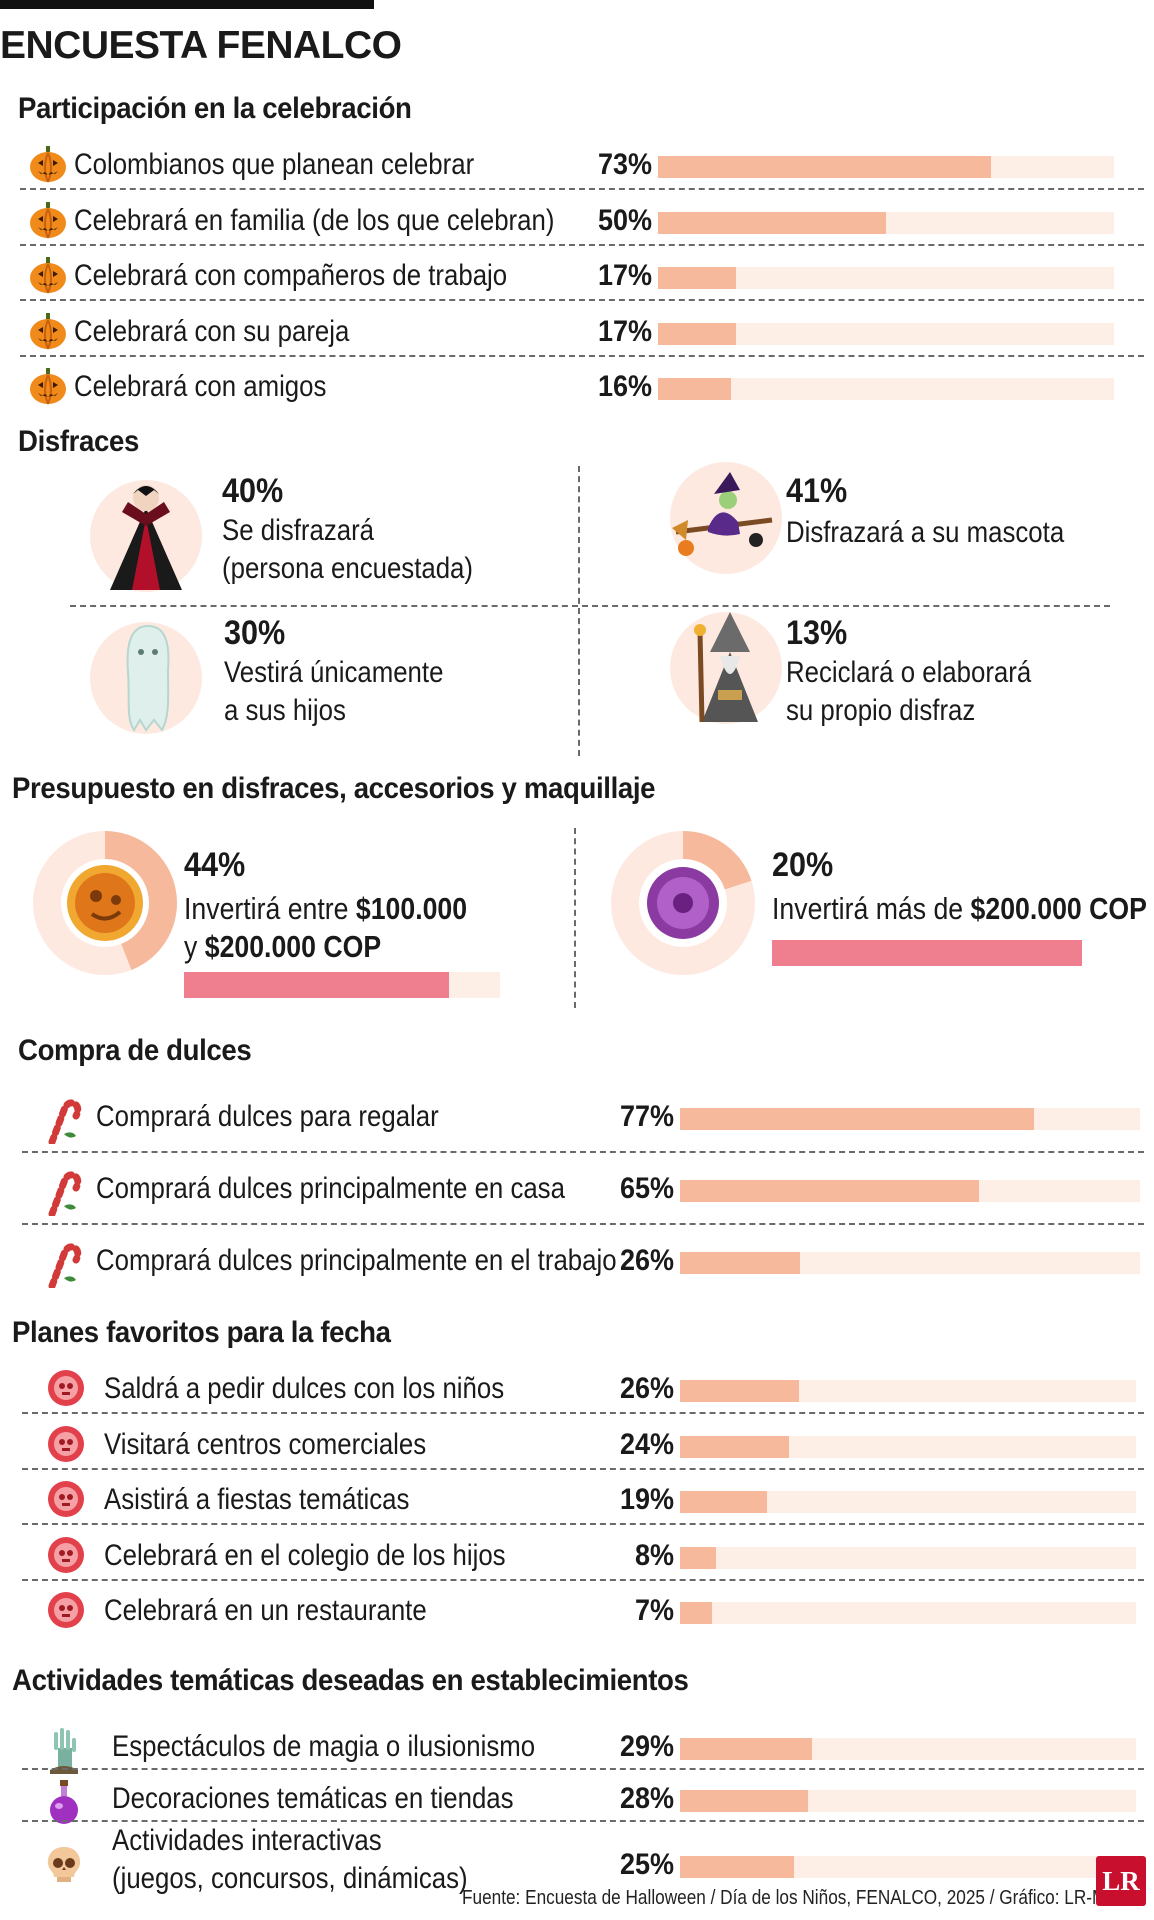 The image size is (1154, 1920). What do you see at coordinates (654, 1555) in the screenshot?
I see `bar-pct: 8%` at bounding box center [654, 1555].